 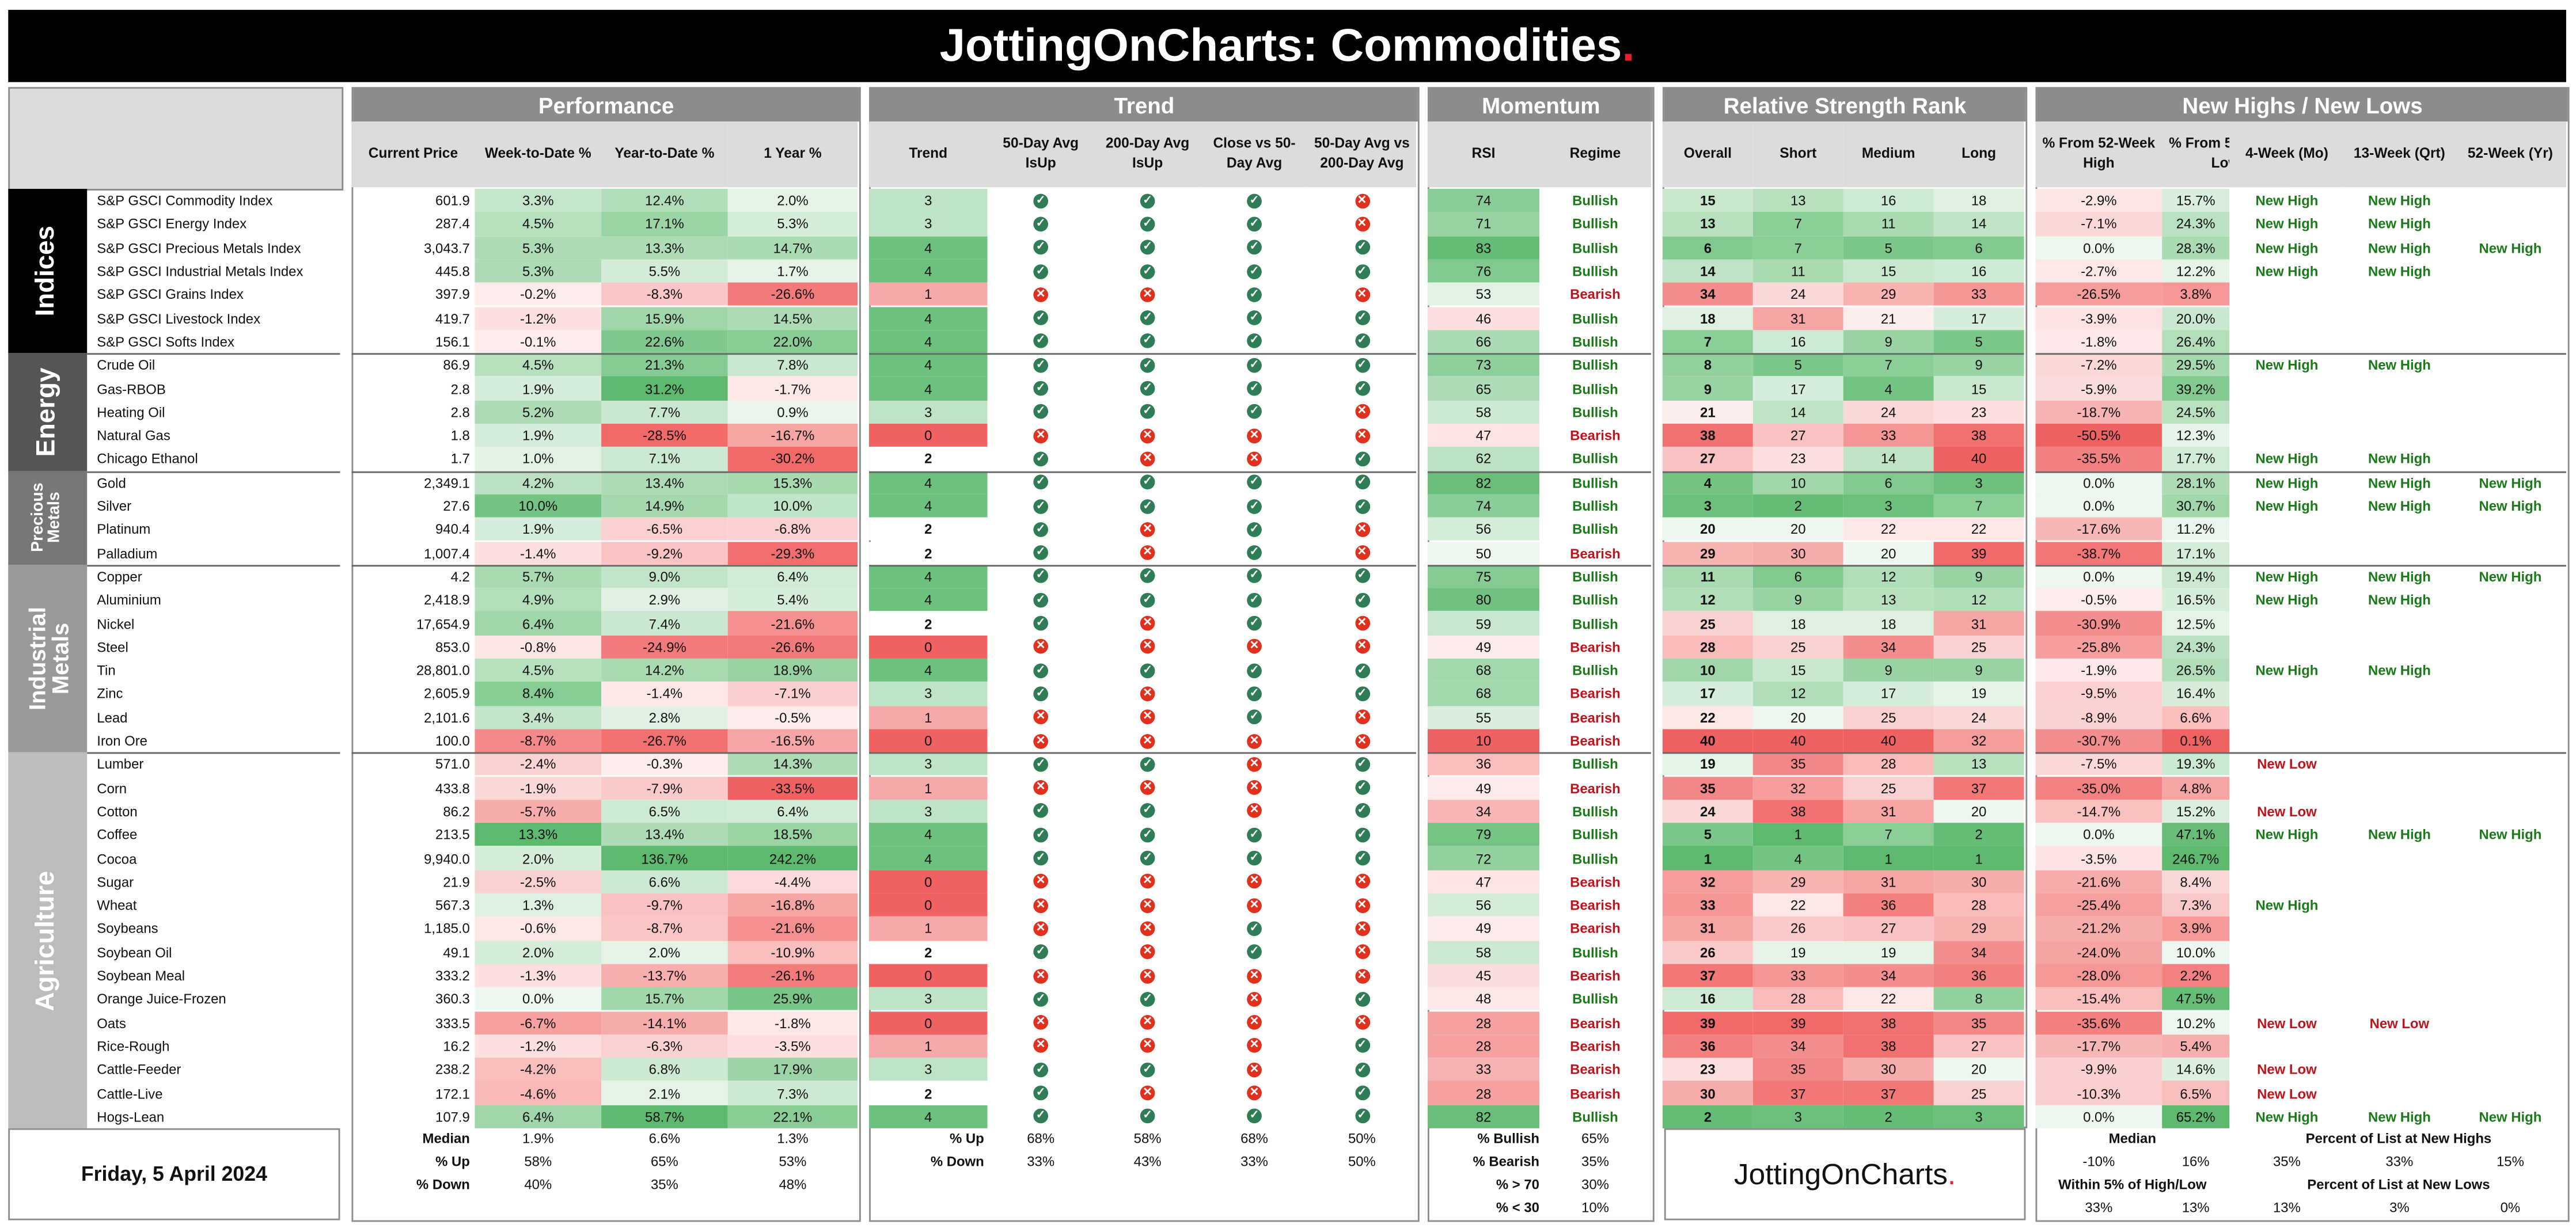 What do you see at coordinates (1797, 224) in the screenshot?
I see `cell-sh: 7` at bounding box center [1797, 224].